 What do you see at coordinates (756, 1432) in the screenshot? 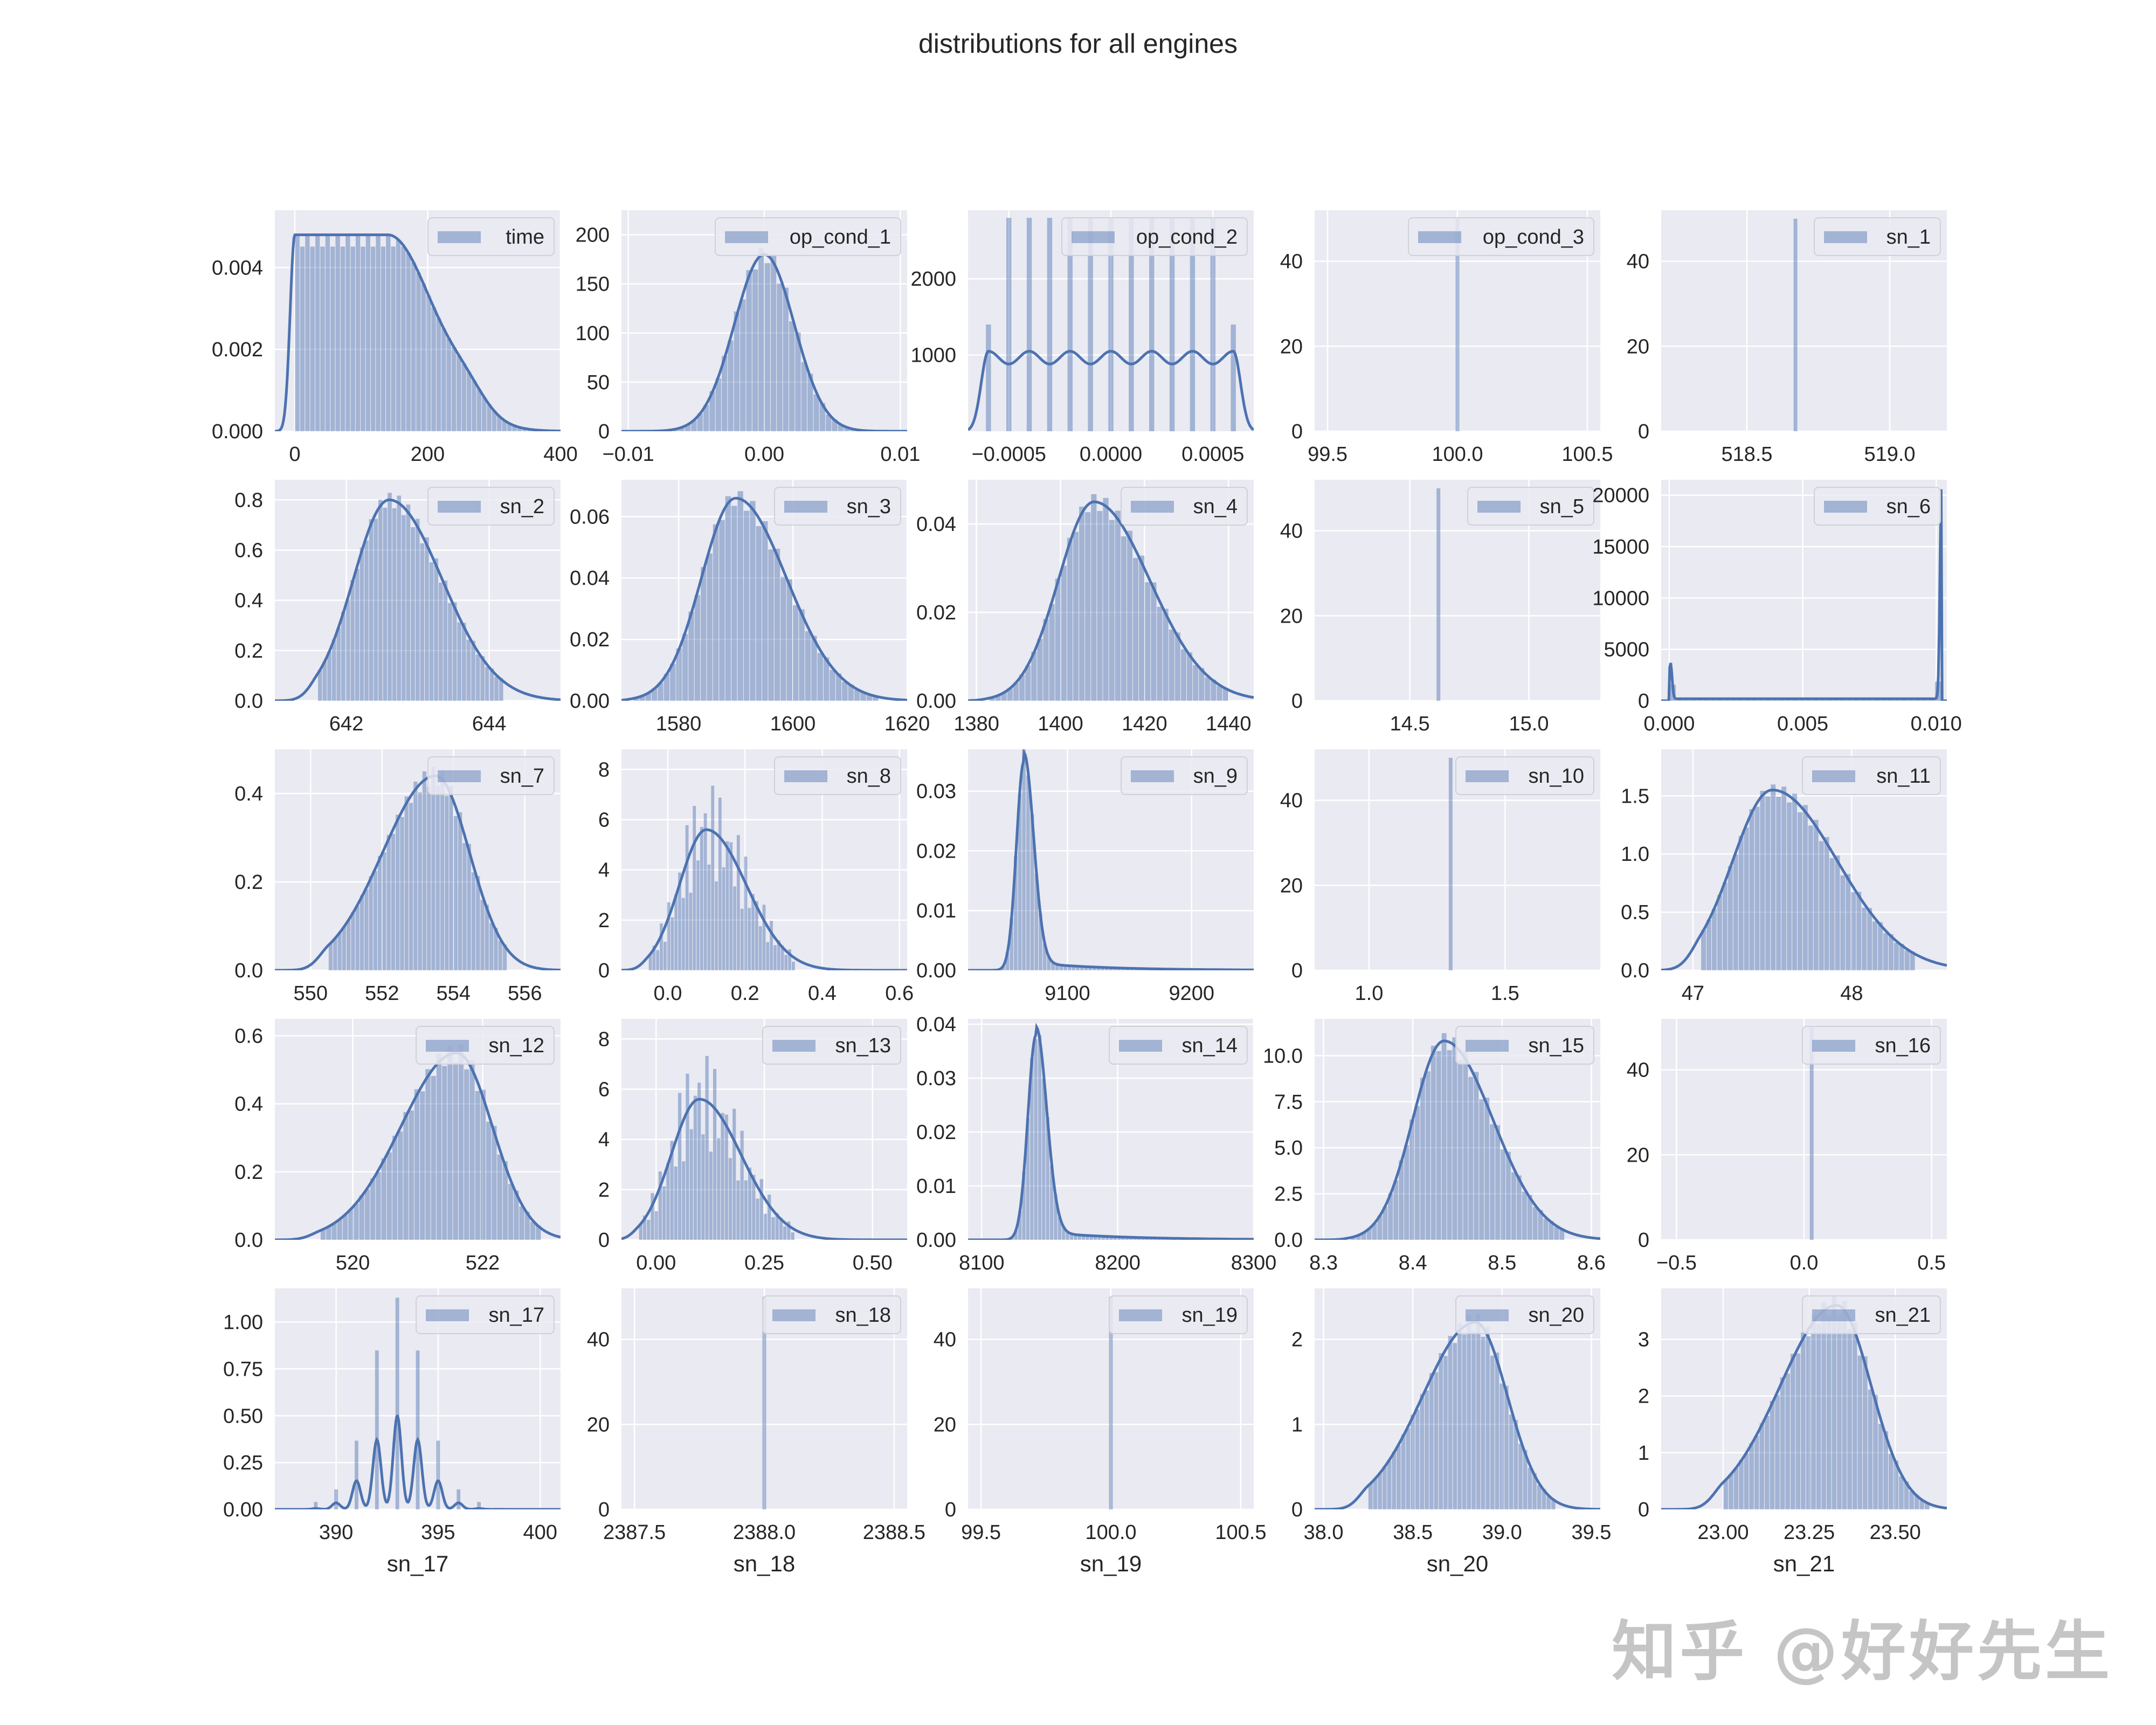
I see `subplot-sn_18: 2387.5 2388.0 2388.5 0 20 40 sn_18 sn_18` at bounding box center [756, 1432].